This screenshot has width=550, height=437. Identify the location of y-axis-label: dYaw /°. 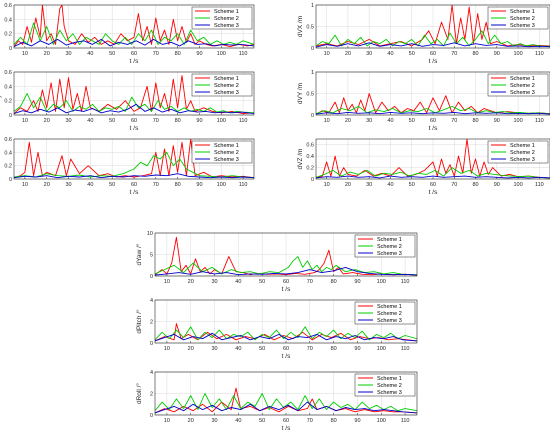
(139, 254).